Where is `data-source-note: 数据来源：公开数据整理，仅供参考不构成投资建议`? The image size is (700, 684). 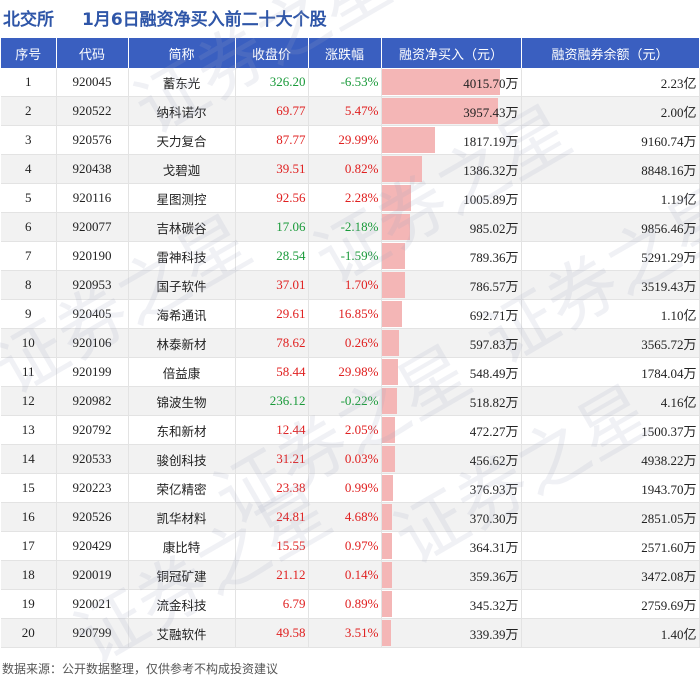 data-source-note: 数据来源：公开数据整理，仅供参考不构成投资建议 is located at coordinates (140, 669).